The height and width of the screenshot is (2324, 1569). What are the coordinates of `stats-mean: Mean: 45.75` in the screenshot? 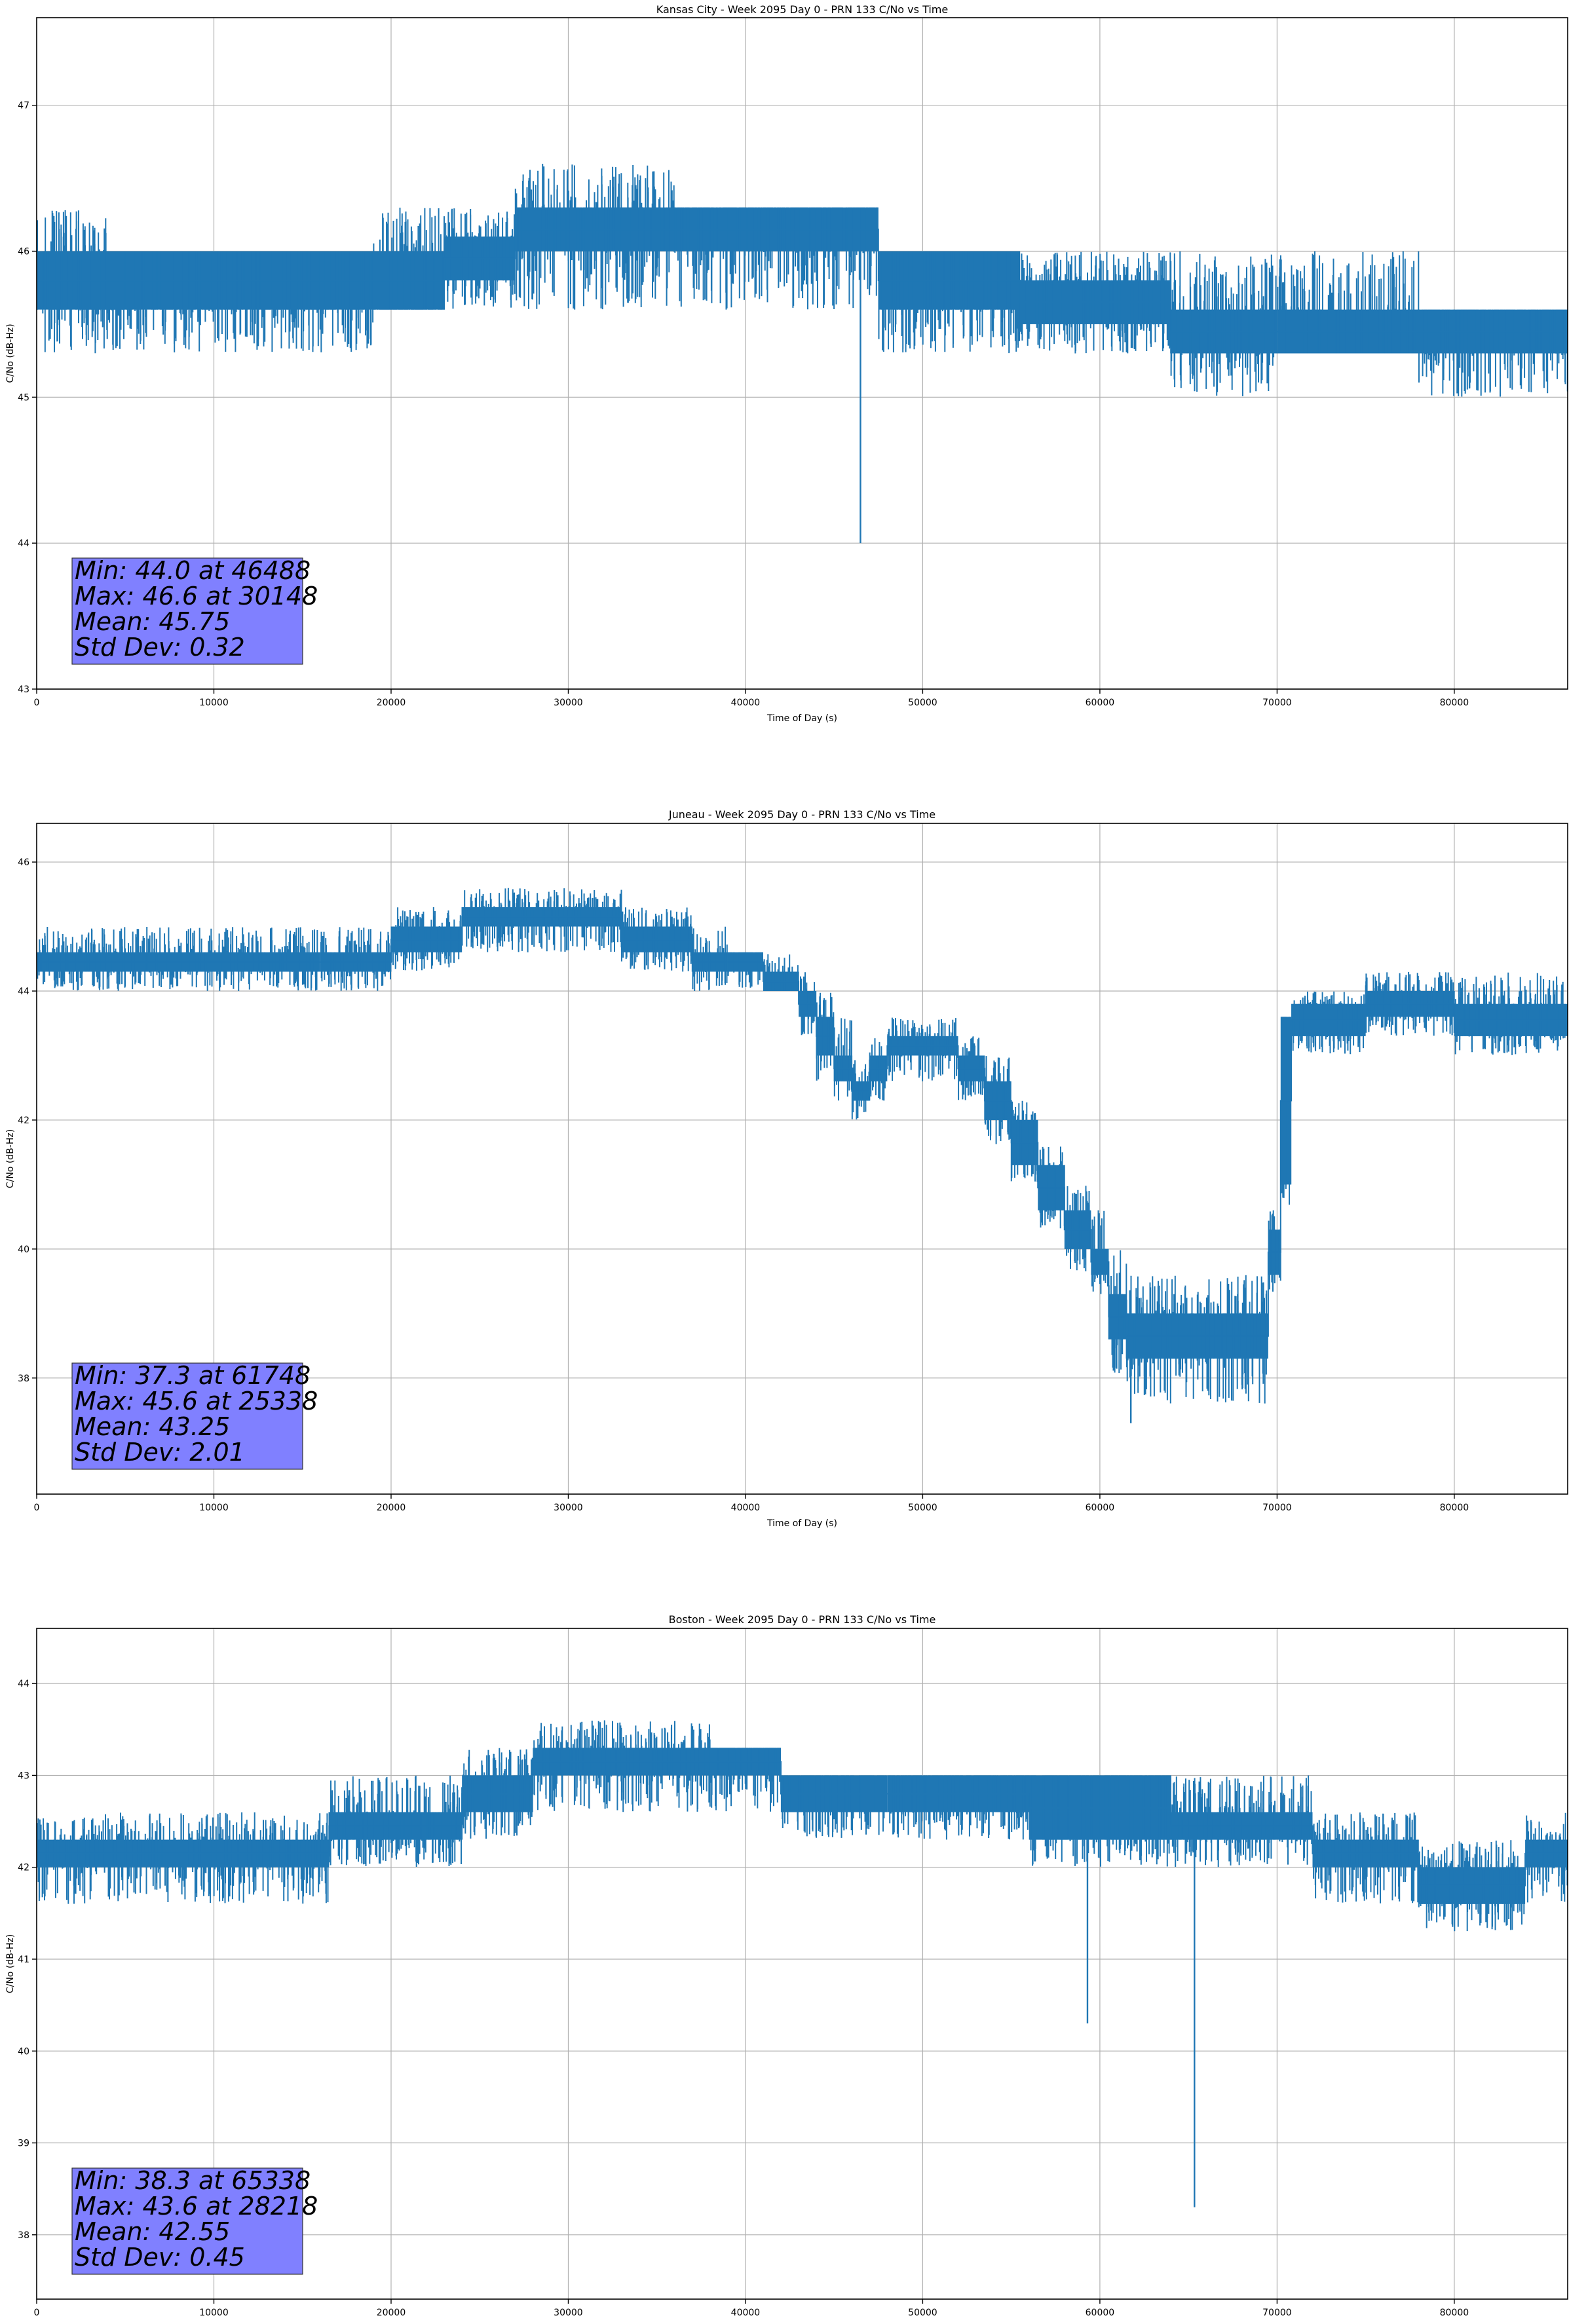 It's located at (152, 621).